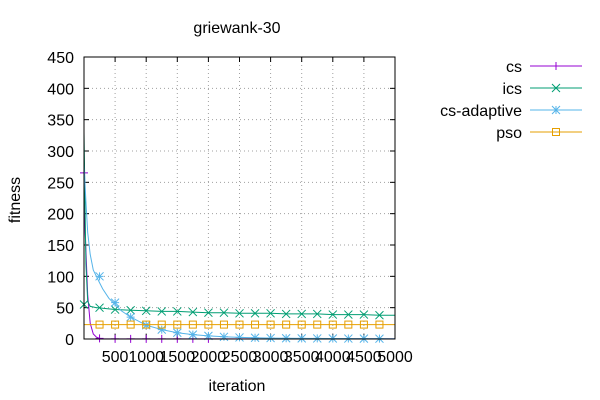 The width and height of the screenshot is (600, 400). I want to click on x-tick-label: 2500, so click(240, 357).